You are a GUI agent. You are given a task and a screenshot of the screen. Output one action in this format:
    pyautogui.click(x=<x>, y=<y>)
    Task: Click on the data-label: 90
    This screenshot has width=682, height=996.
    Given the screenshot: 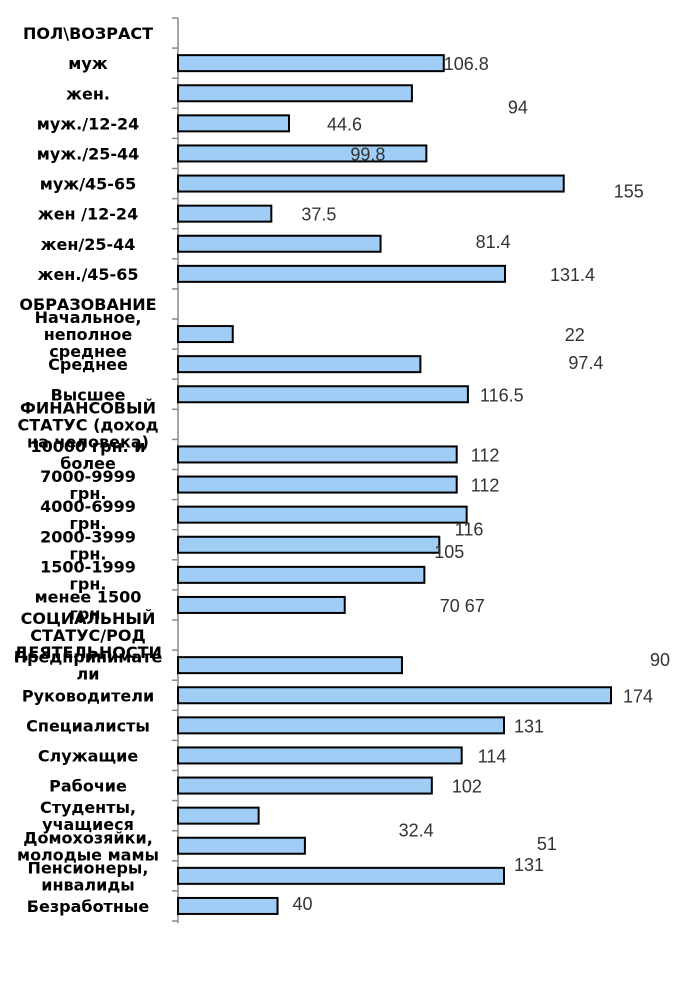 What is the action you would take?
    pyautogui.click(x=660, y=660)
    